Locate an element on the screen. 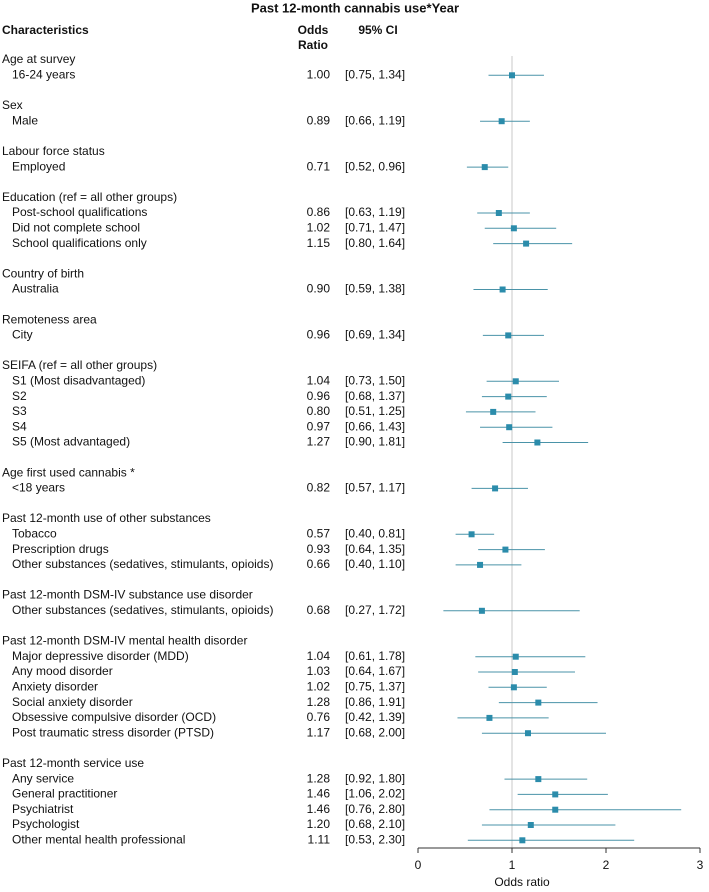 The image size is (709, 892). ci-text: [0.42, 1.39] is located at coordinates (375, 717).